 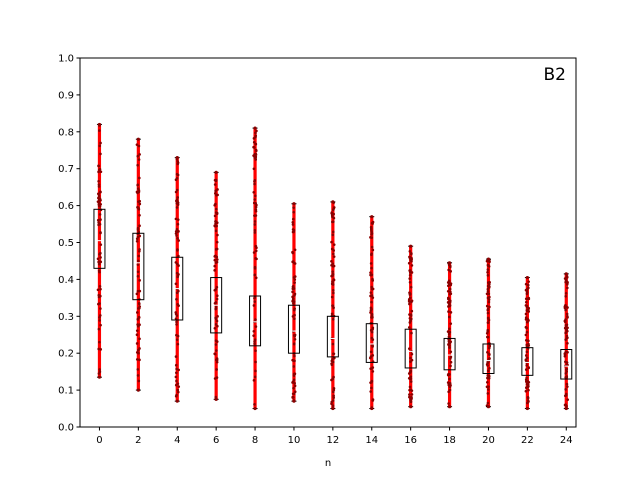 What do you see at coordinates (255, 440) in the screenshot?
I see `x-tick-label: 8` at bounding box center [255, 440].